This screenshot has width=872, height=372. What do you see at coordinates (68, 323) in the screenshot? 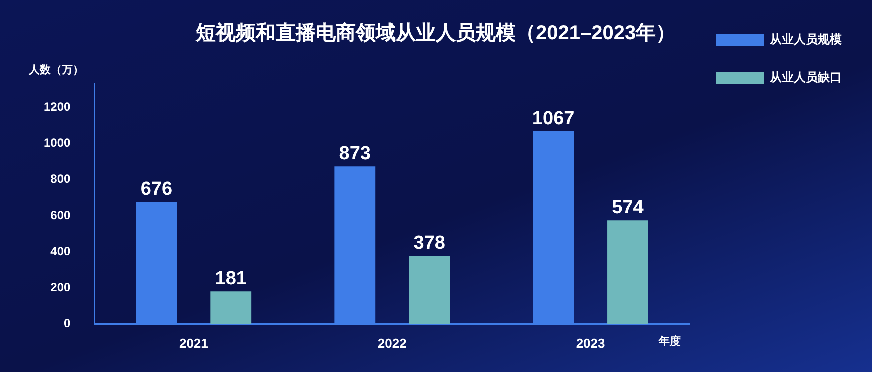
I see `y-tick-label: 0` at bounding box center [68, 323].